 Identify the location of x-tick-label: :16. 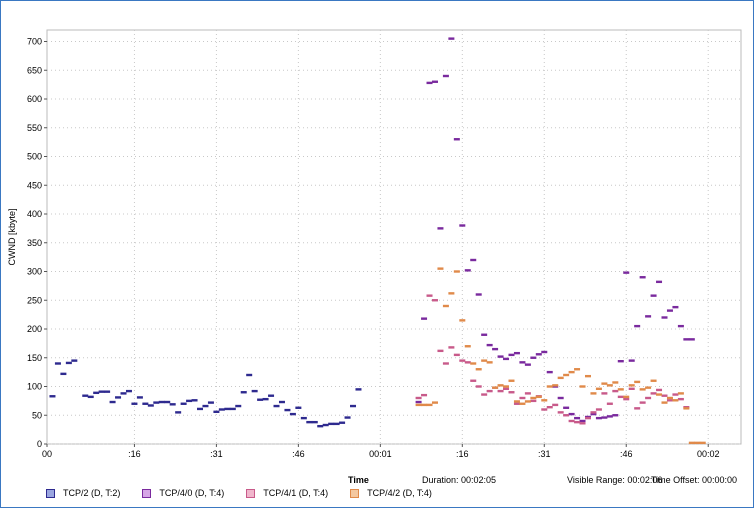
(134, 454).